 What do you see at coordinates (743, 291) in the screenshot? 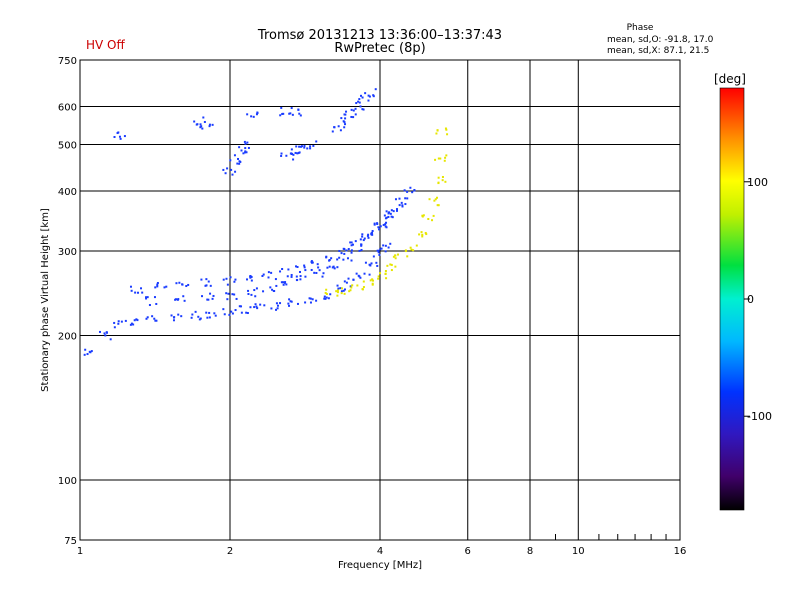
I see `colorbar: [deg] 100 0 -100` at bounding box center [743, 291].